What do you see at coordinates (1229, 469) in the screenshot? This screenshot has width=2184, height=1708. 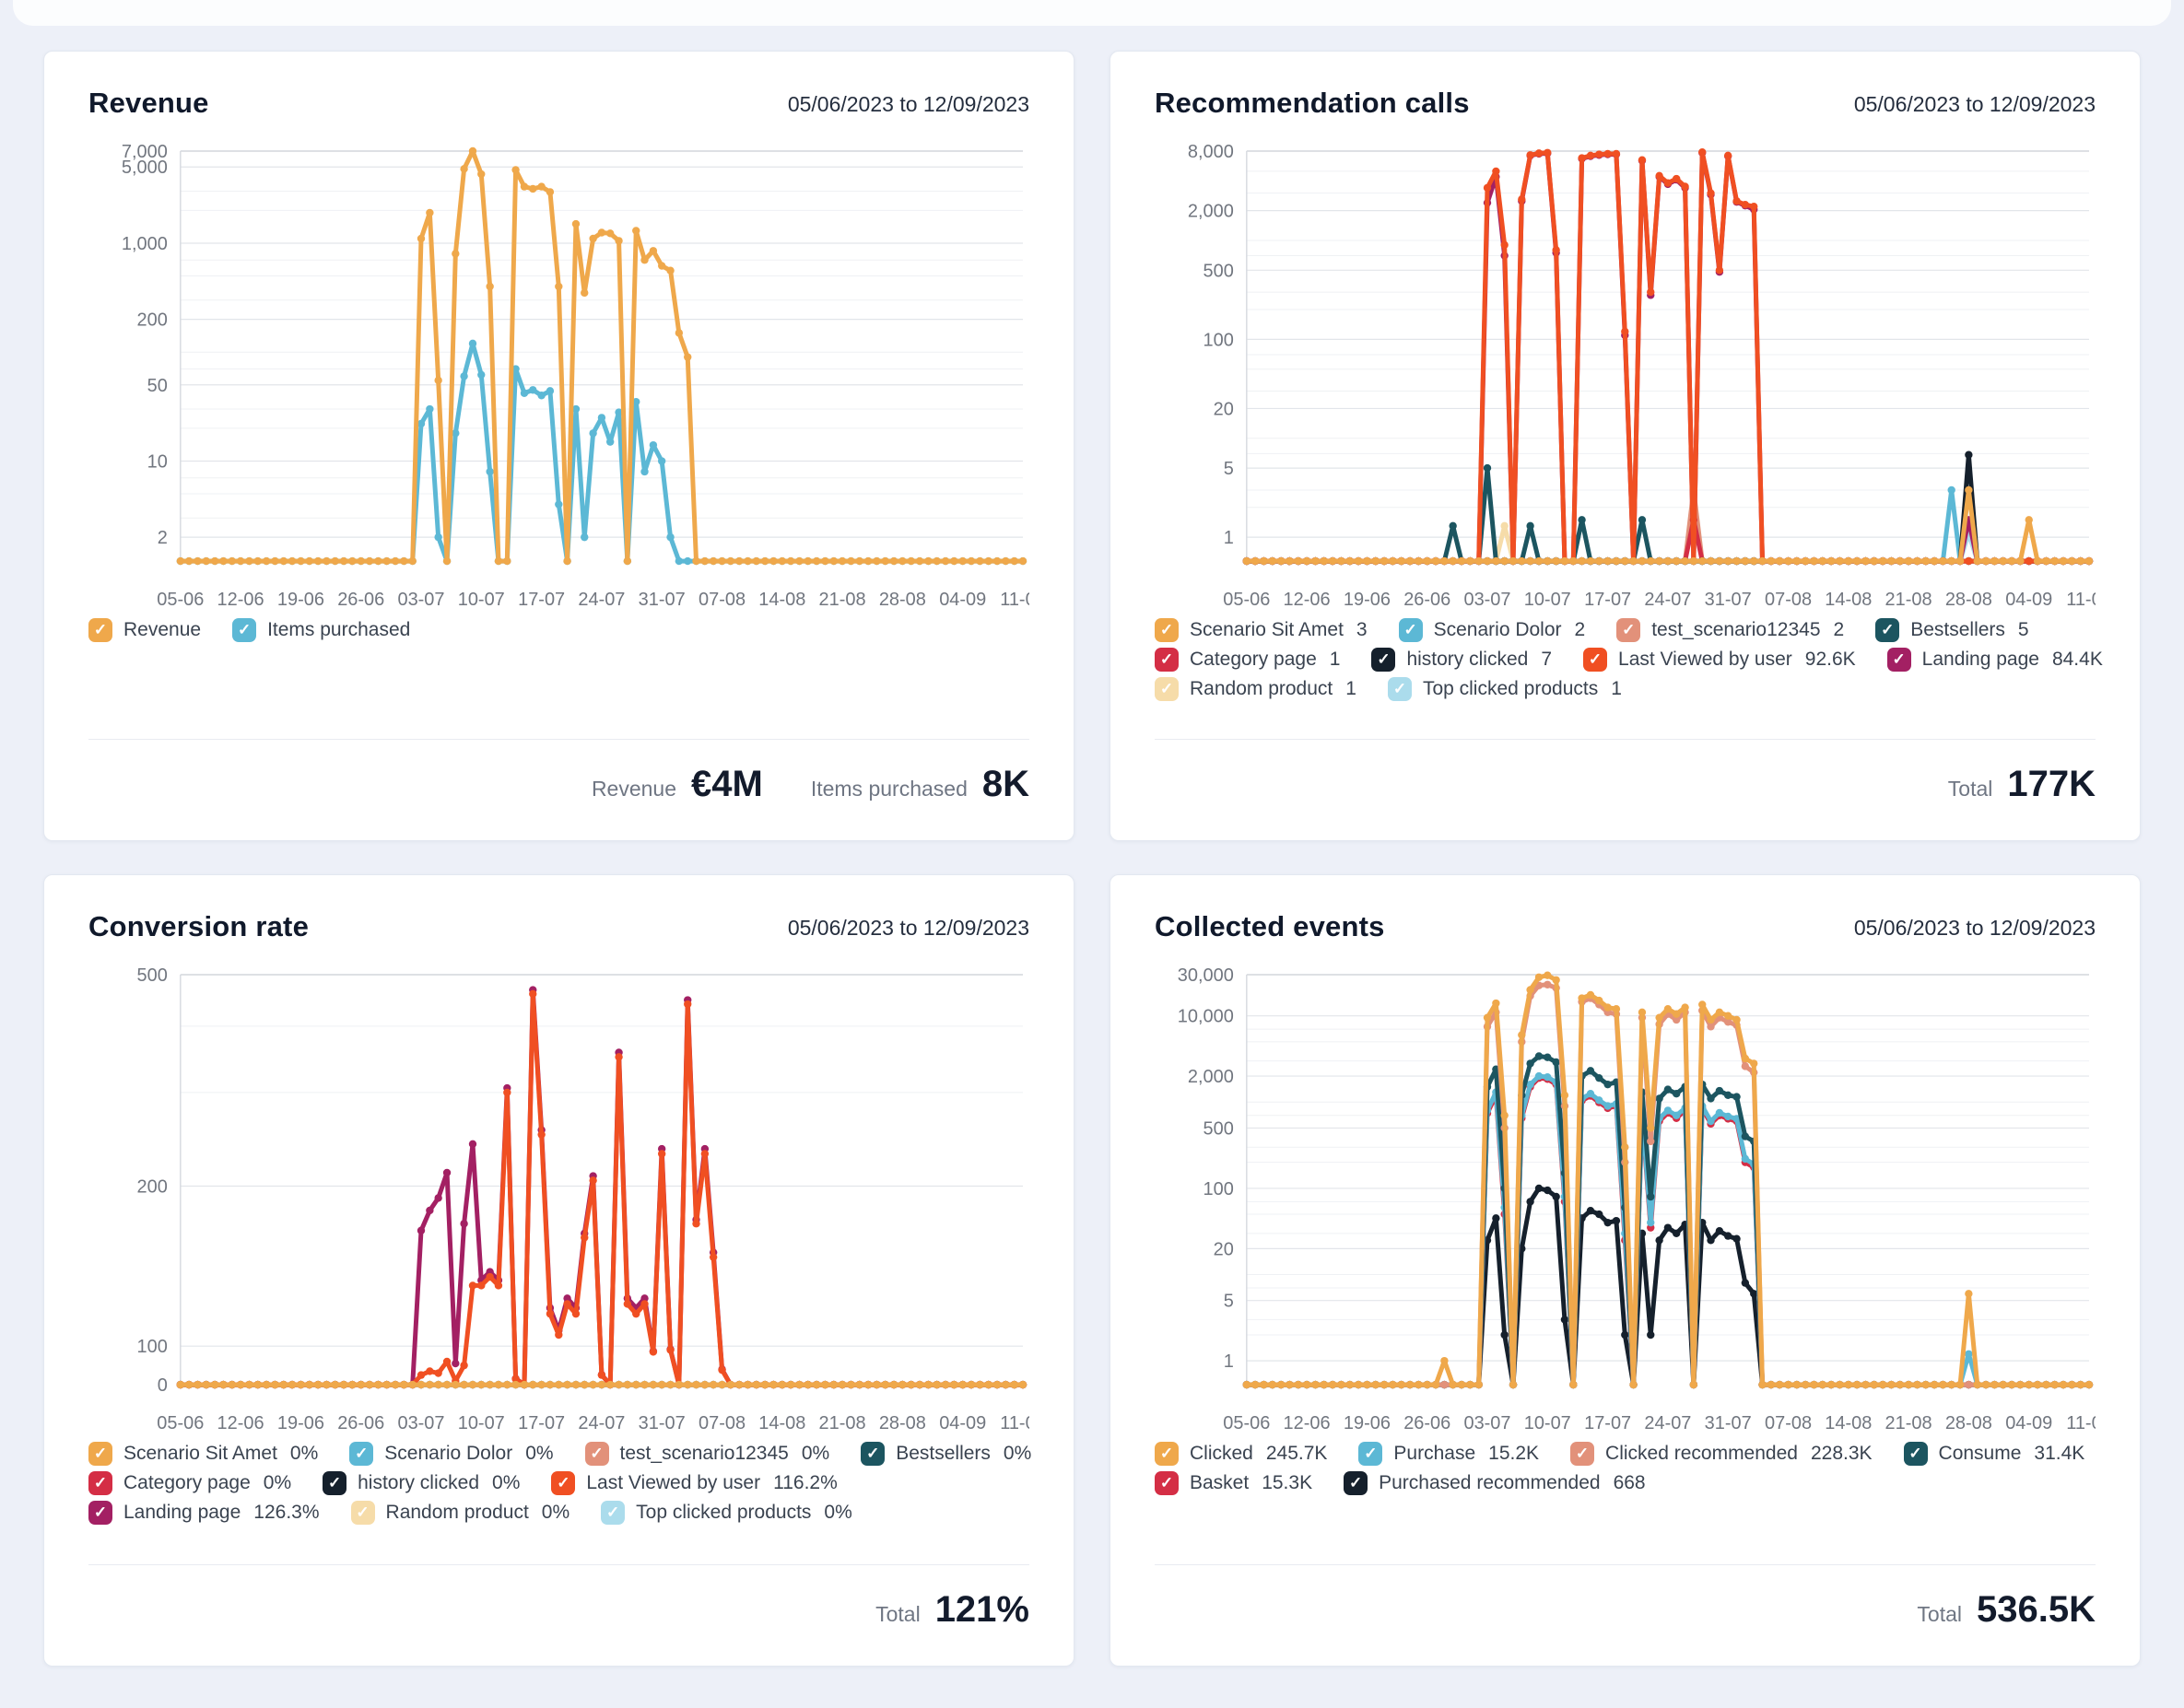 I see `svg-text: 5` at bounding box center [1229, 469].